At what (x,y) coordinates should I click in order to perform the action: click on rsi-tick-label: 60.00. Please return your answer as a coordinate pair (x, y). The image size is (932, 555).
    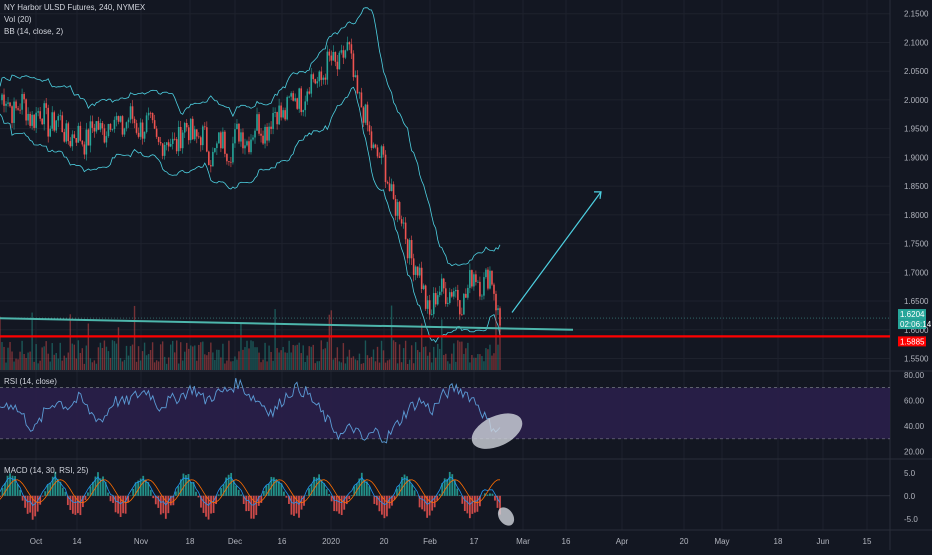
    Looking at the image, I should click on (914, 400).